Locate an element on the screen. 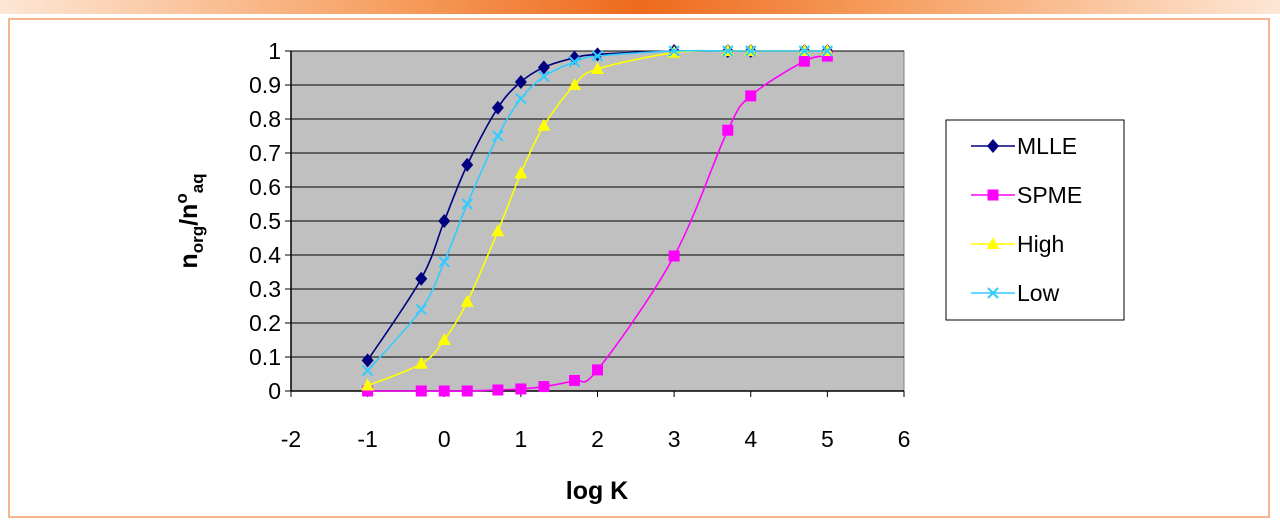 The width and height of the screenshot is (1280, 526). x-axis-label: log K is located at coordinates (597, 491).